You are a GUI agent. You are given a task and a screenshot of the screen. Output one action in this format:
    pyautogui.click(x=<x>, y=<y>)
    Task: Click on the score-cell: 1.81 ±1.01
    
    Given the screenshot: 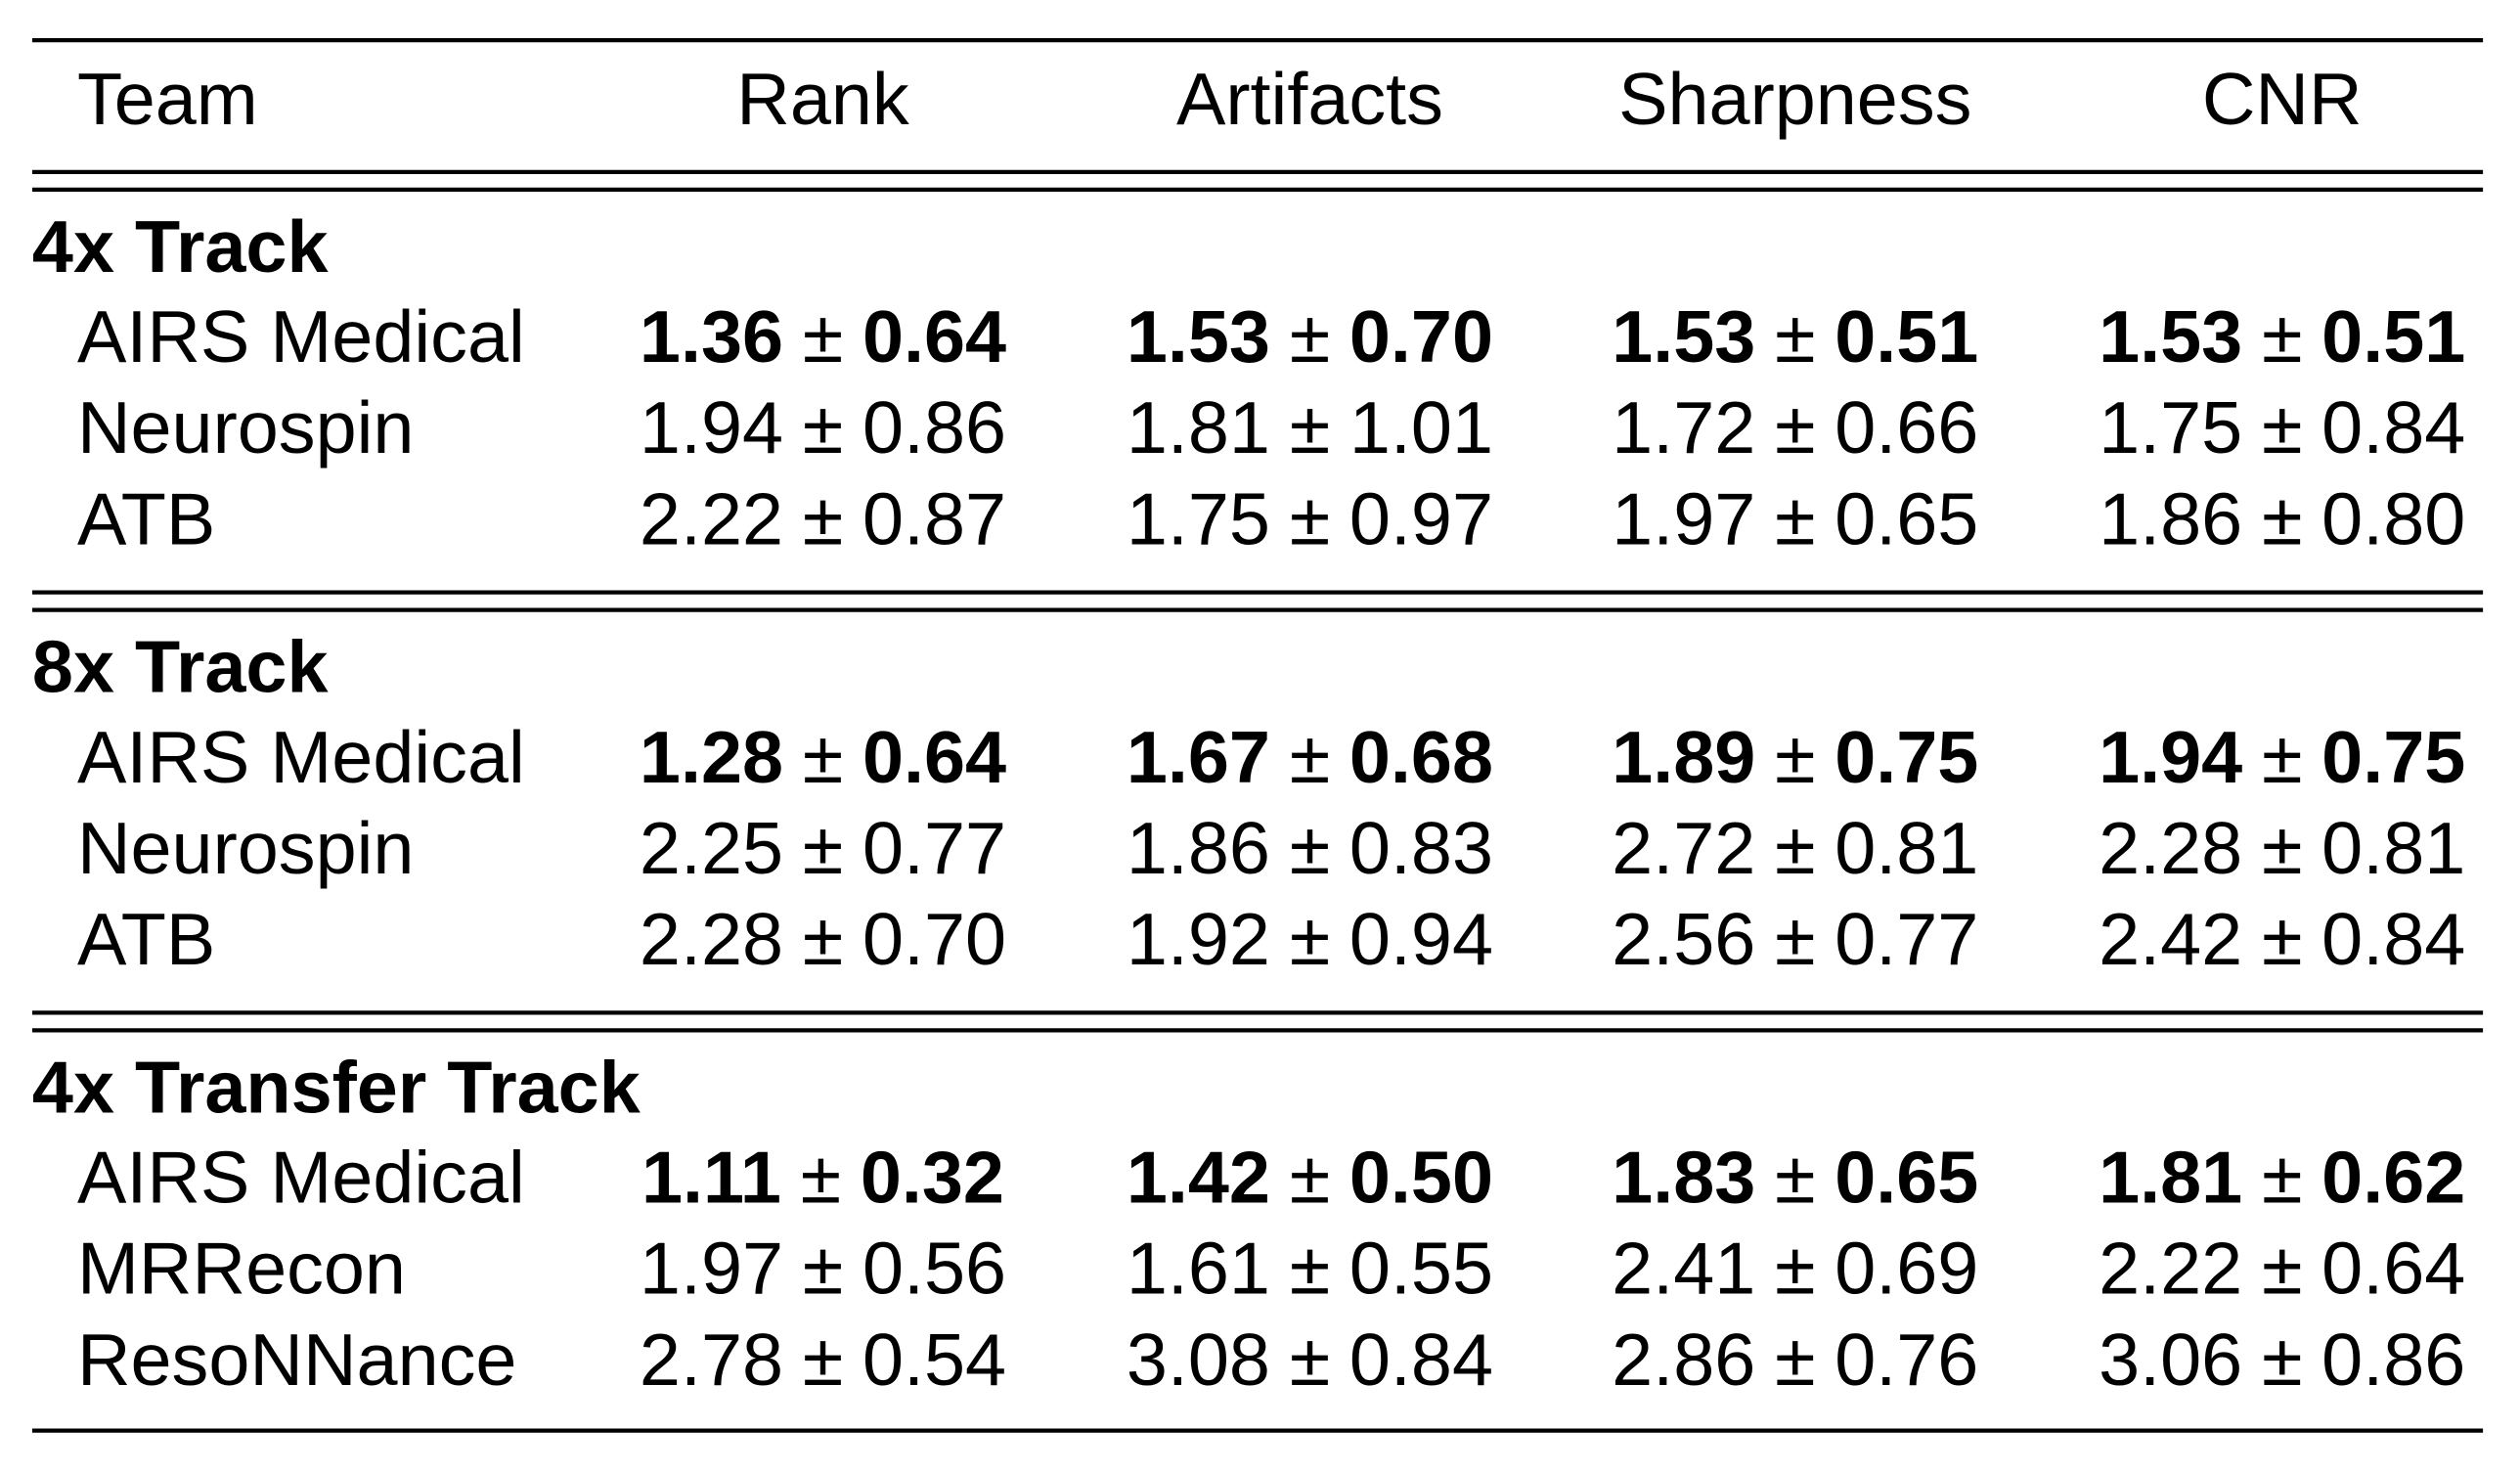 What is the action you would take?
    pyautogui.click(x=1310, y=428)
    